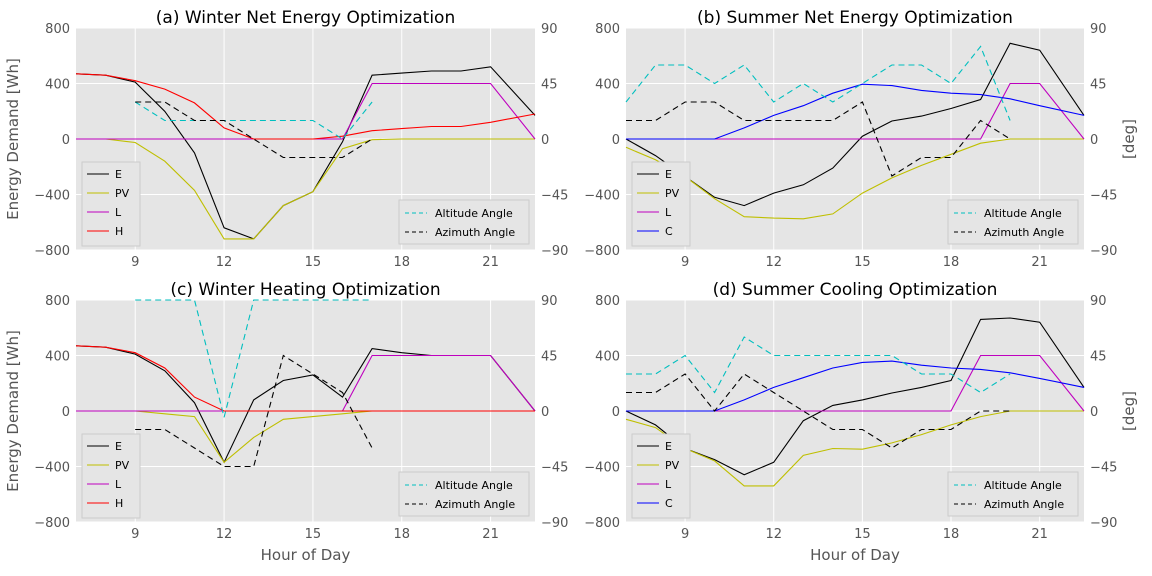 This screenshot has width=1152, height=576. I want to click on series-line-h, so click(305, 378).